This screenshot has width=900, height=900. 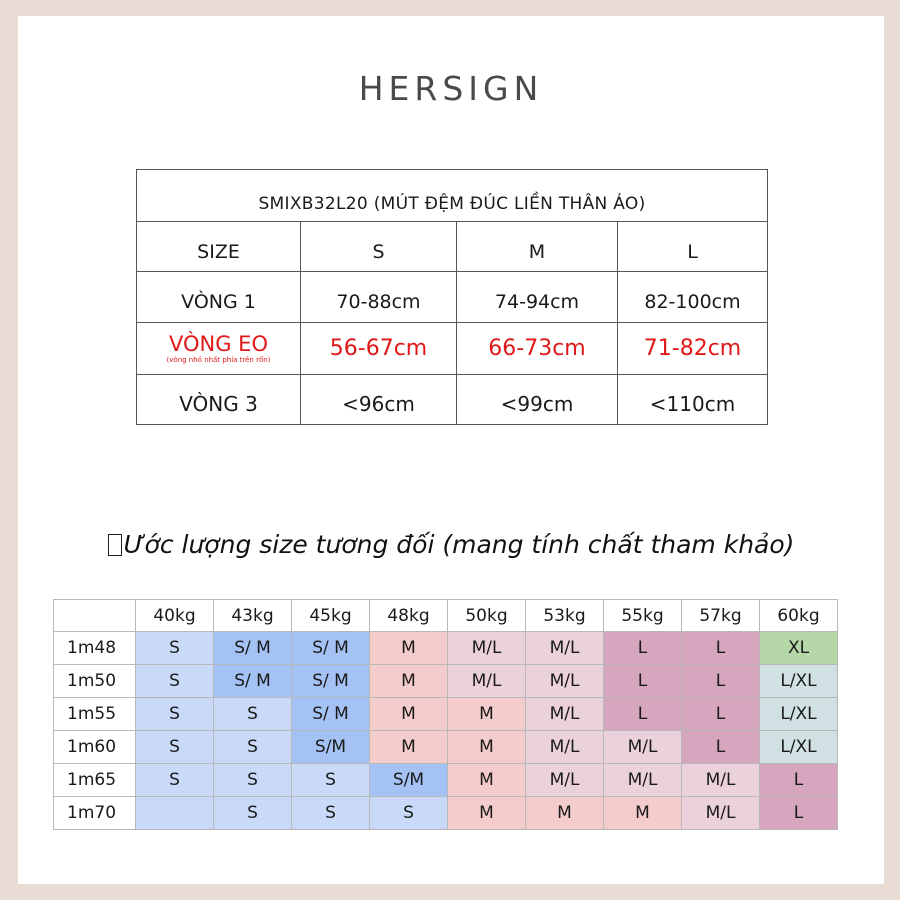 I want to click on row-label-eo: VÒNG EO (vòng nhỏ nhất phía trên rốn), so click(x=218, y=348).